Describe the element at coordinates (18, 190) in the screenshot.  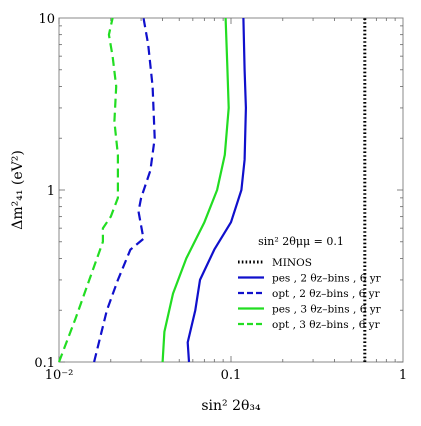
I see `y-axis-title: Δm²₄₁ (eV²)` at that location.